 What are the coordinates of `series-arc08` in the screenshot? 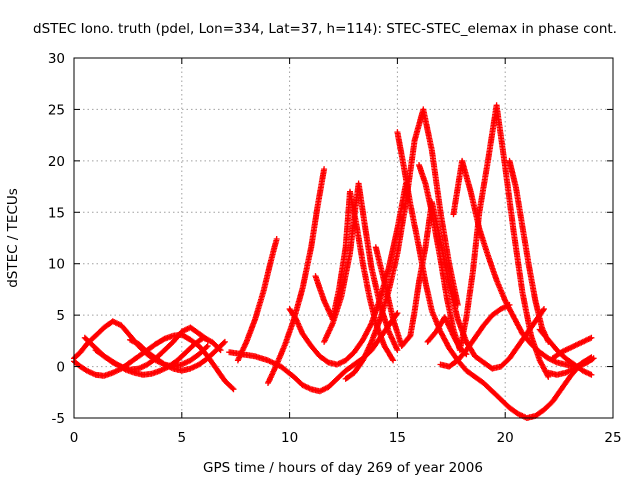 It's located at (296, 276).